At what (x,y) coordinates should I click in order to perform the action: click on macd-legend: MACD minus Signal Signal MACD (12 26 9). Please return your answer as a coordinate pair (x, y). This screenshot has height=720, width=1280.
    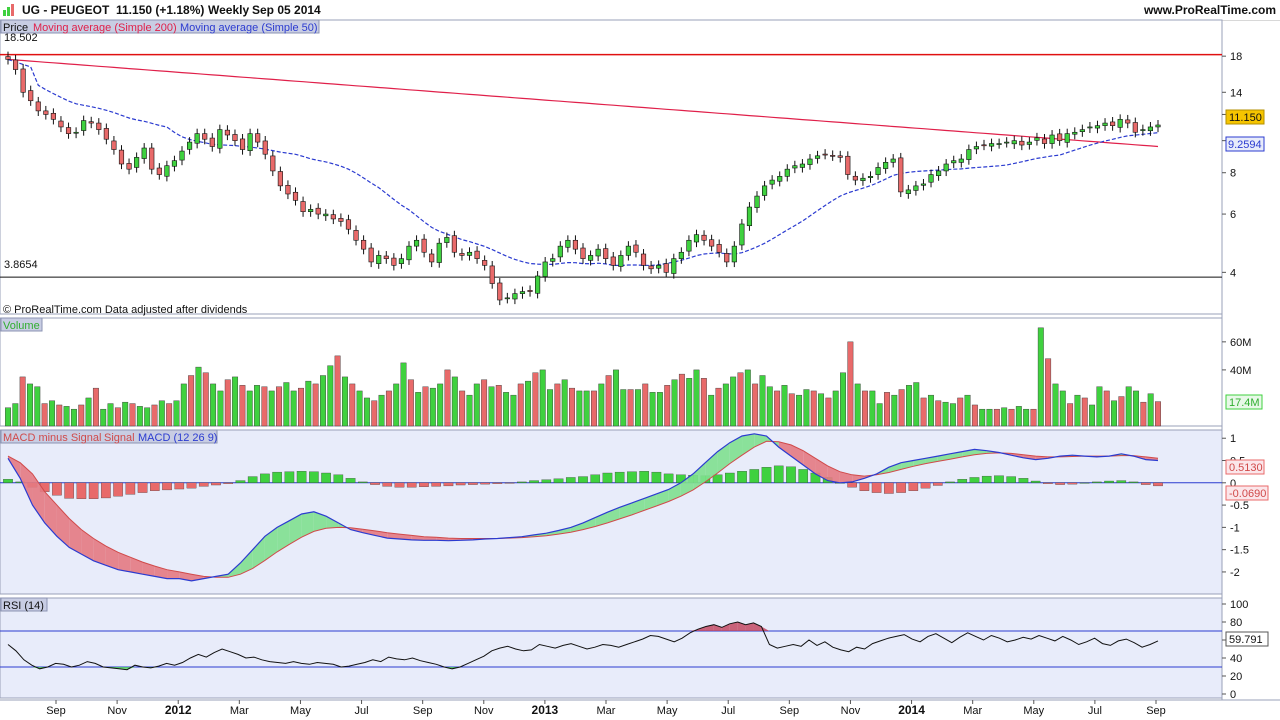
    Looking at the image, I should click on (109, 436).